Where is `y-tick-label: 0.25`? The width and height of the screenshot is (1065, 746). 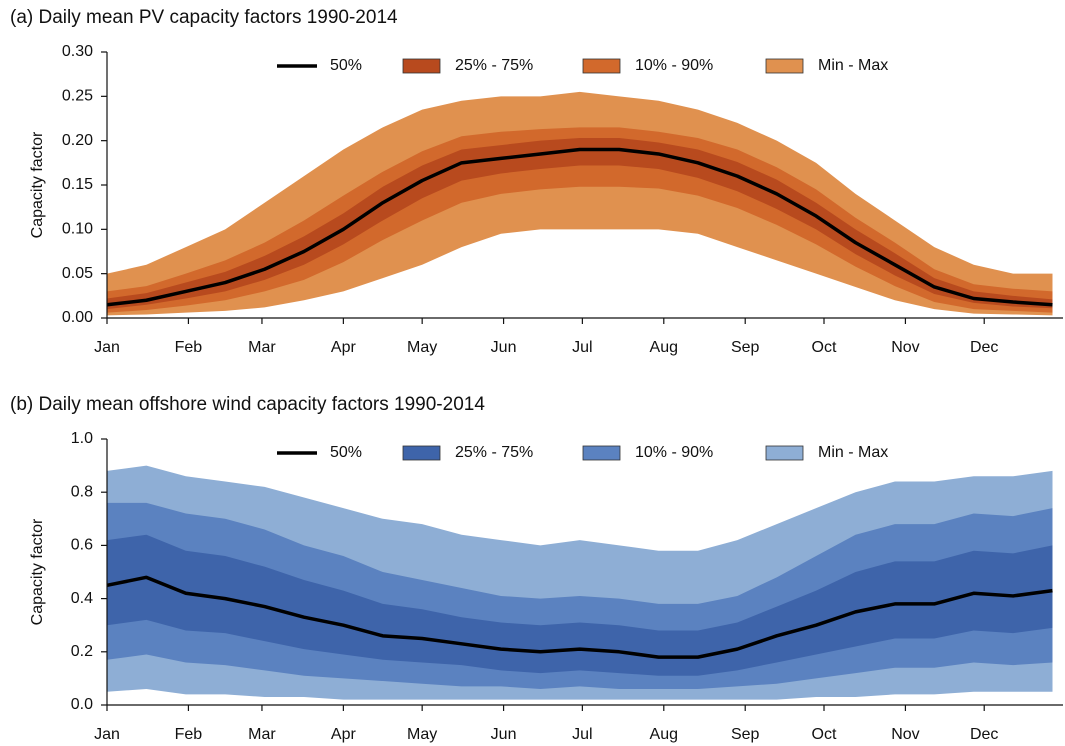
y-tick-label: 0.25 is located at coordinates (77, 96).